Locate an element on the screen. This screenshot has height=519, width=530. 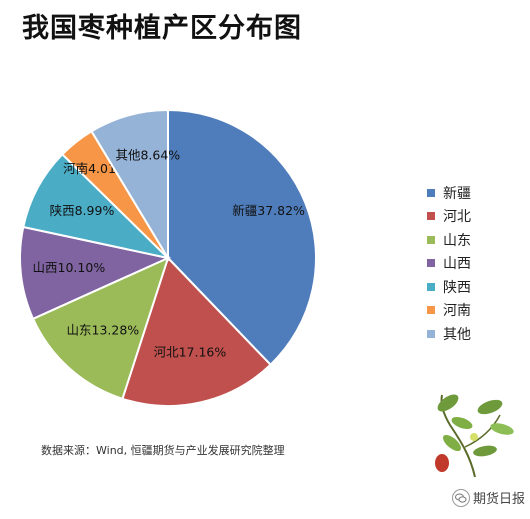
watermark-text: 期货日报 is located at coordinates (499, 499).